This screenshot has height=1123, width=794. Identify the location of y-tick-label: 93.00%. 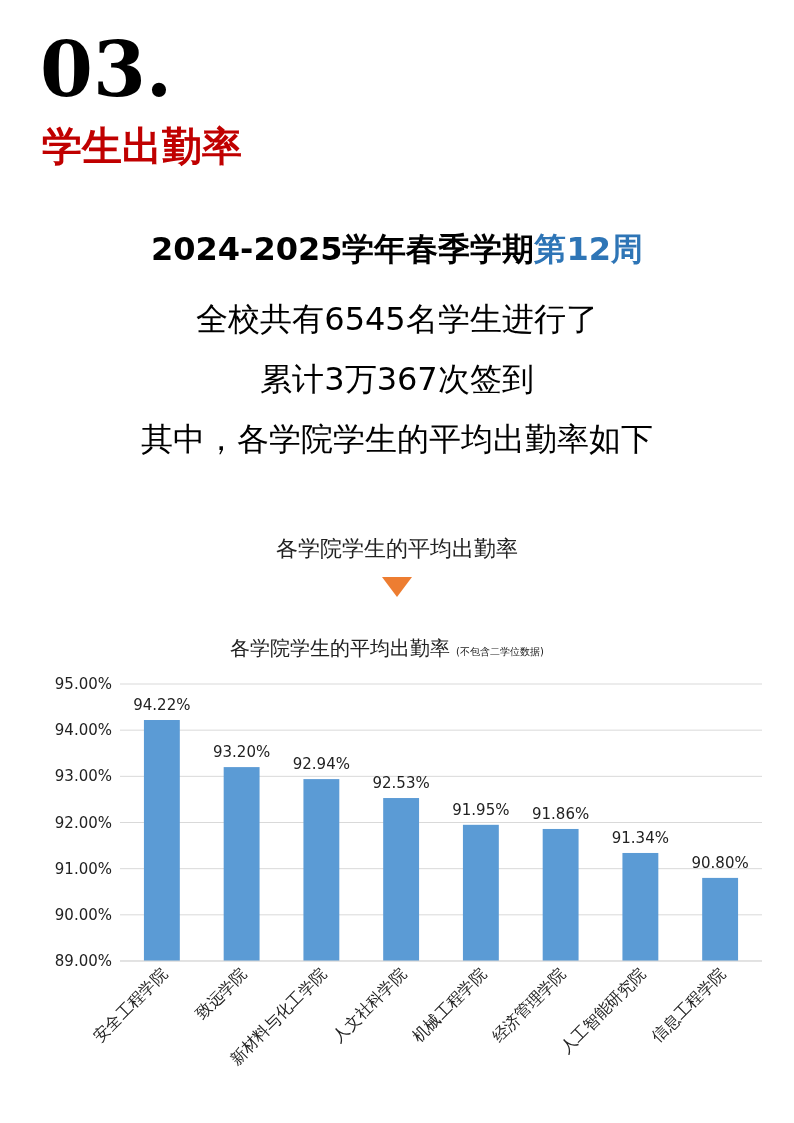
(83, 776).